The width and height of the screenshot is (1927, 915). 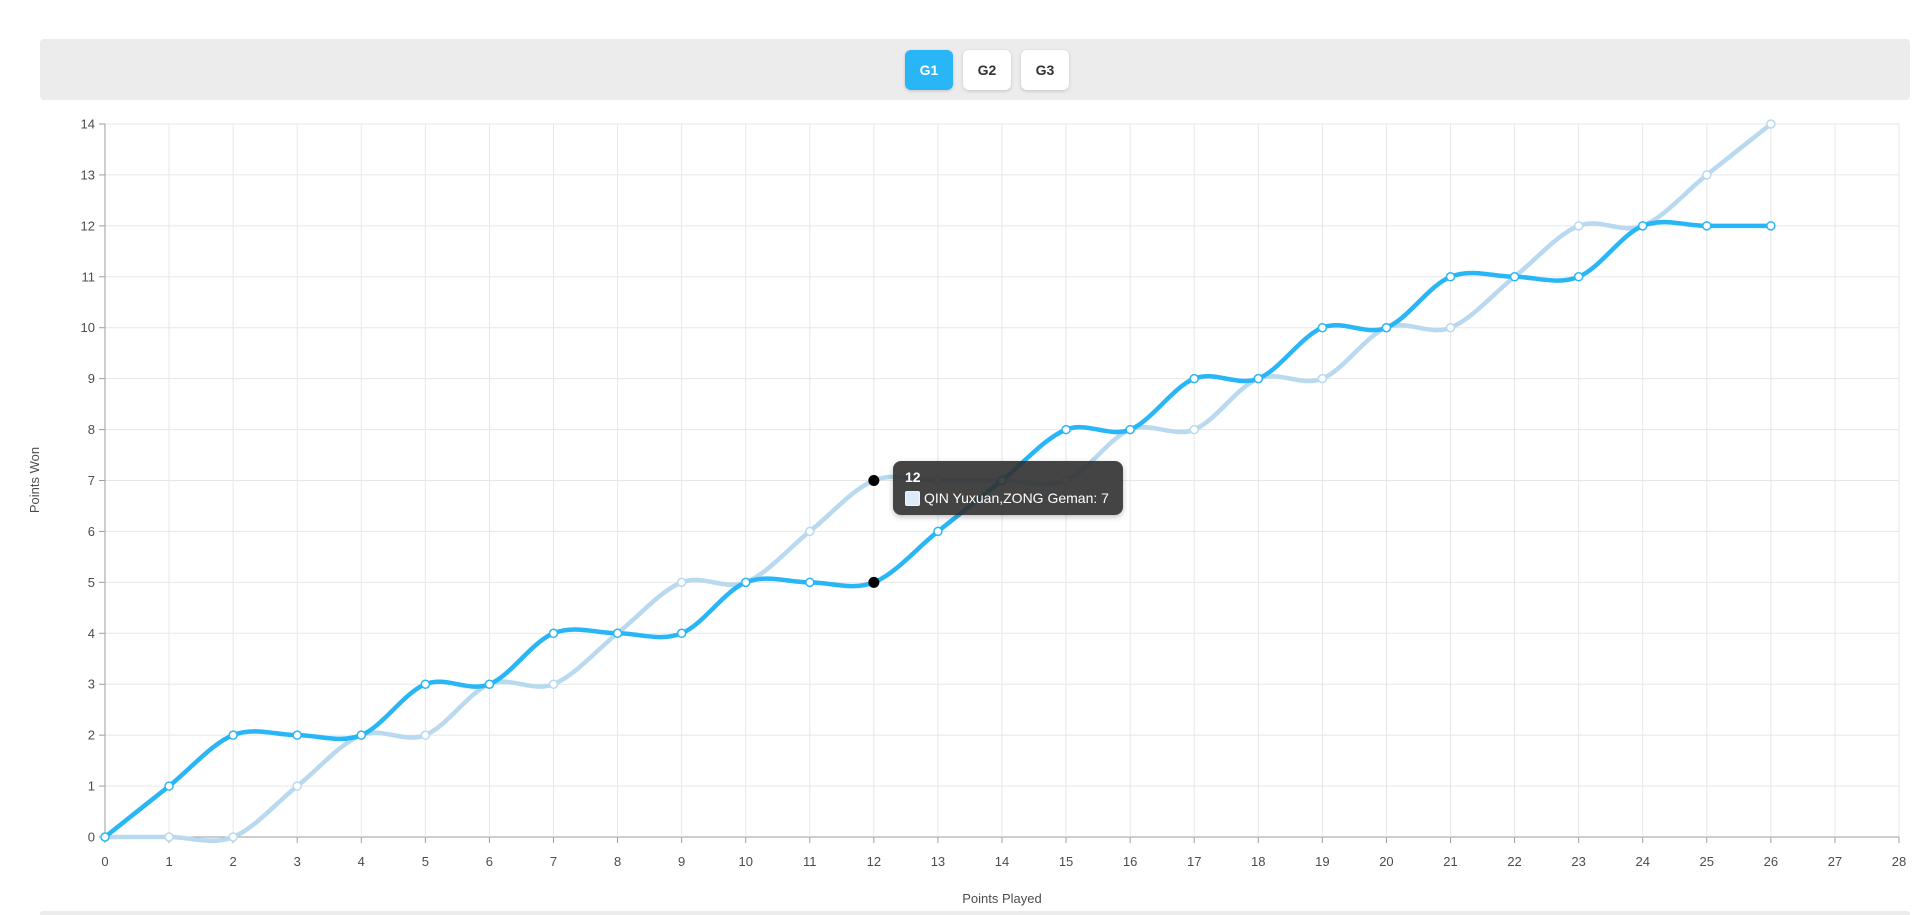 I want to click on y-tick-label: 3, so click(x=91, y=684).